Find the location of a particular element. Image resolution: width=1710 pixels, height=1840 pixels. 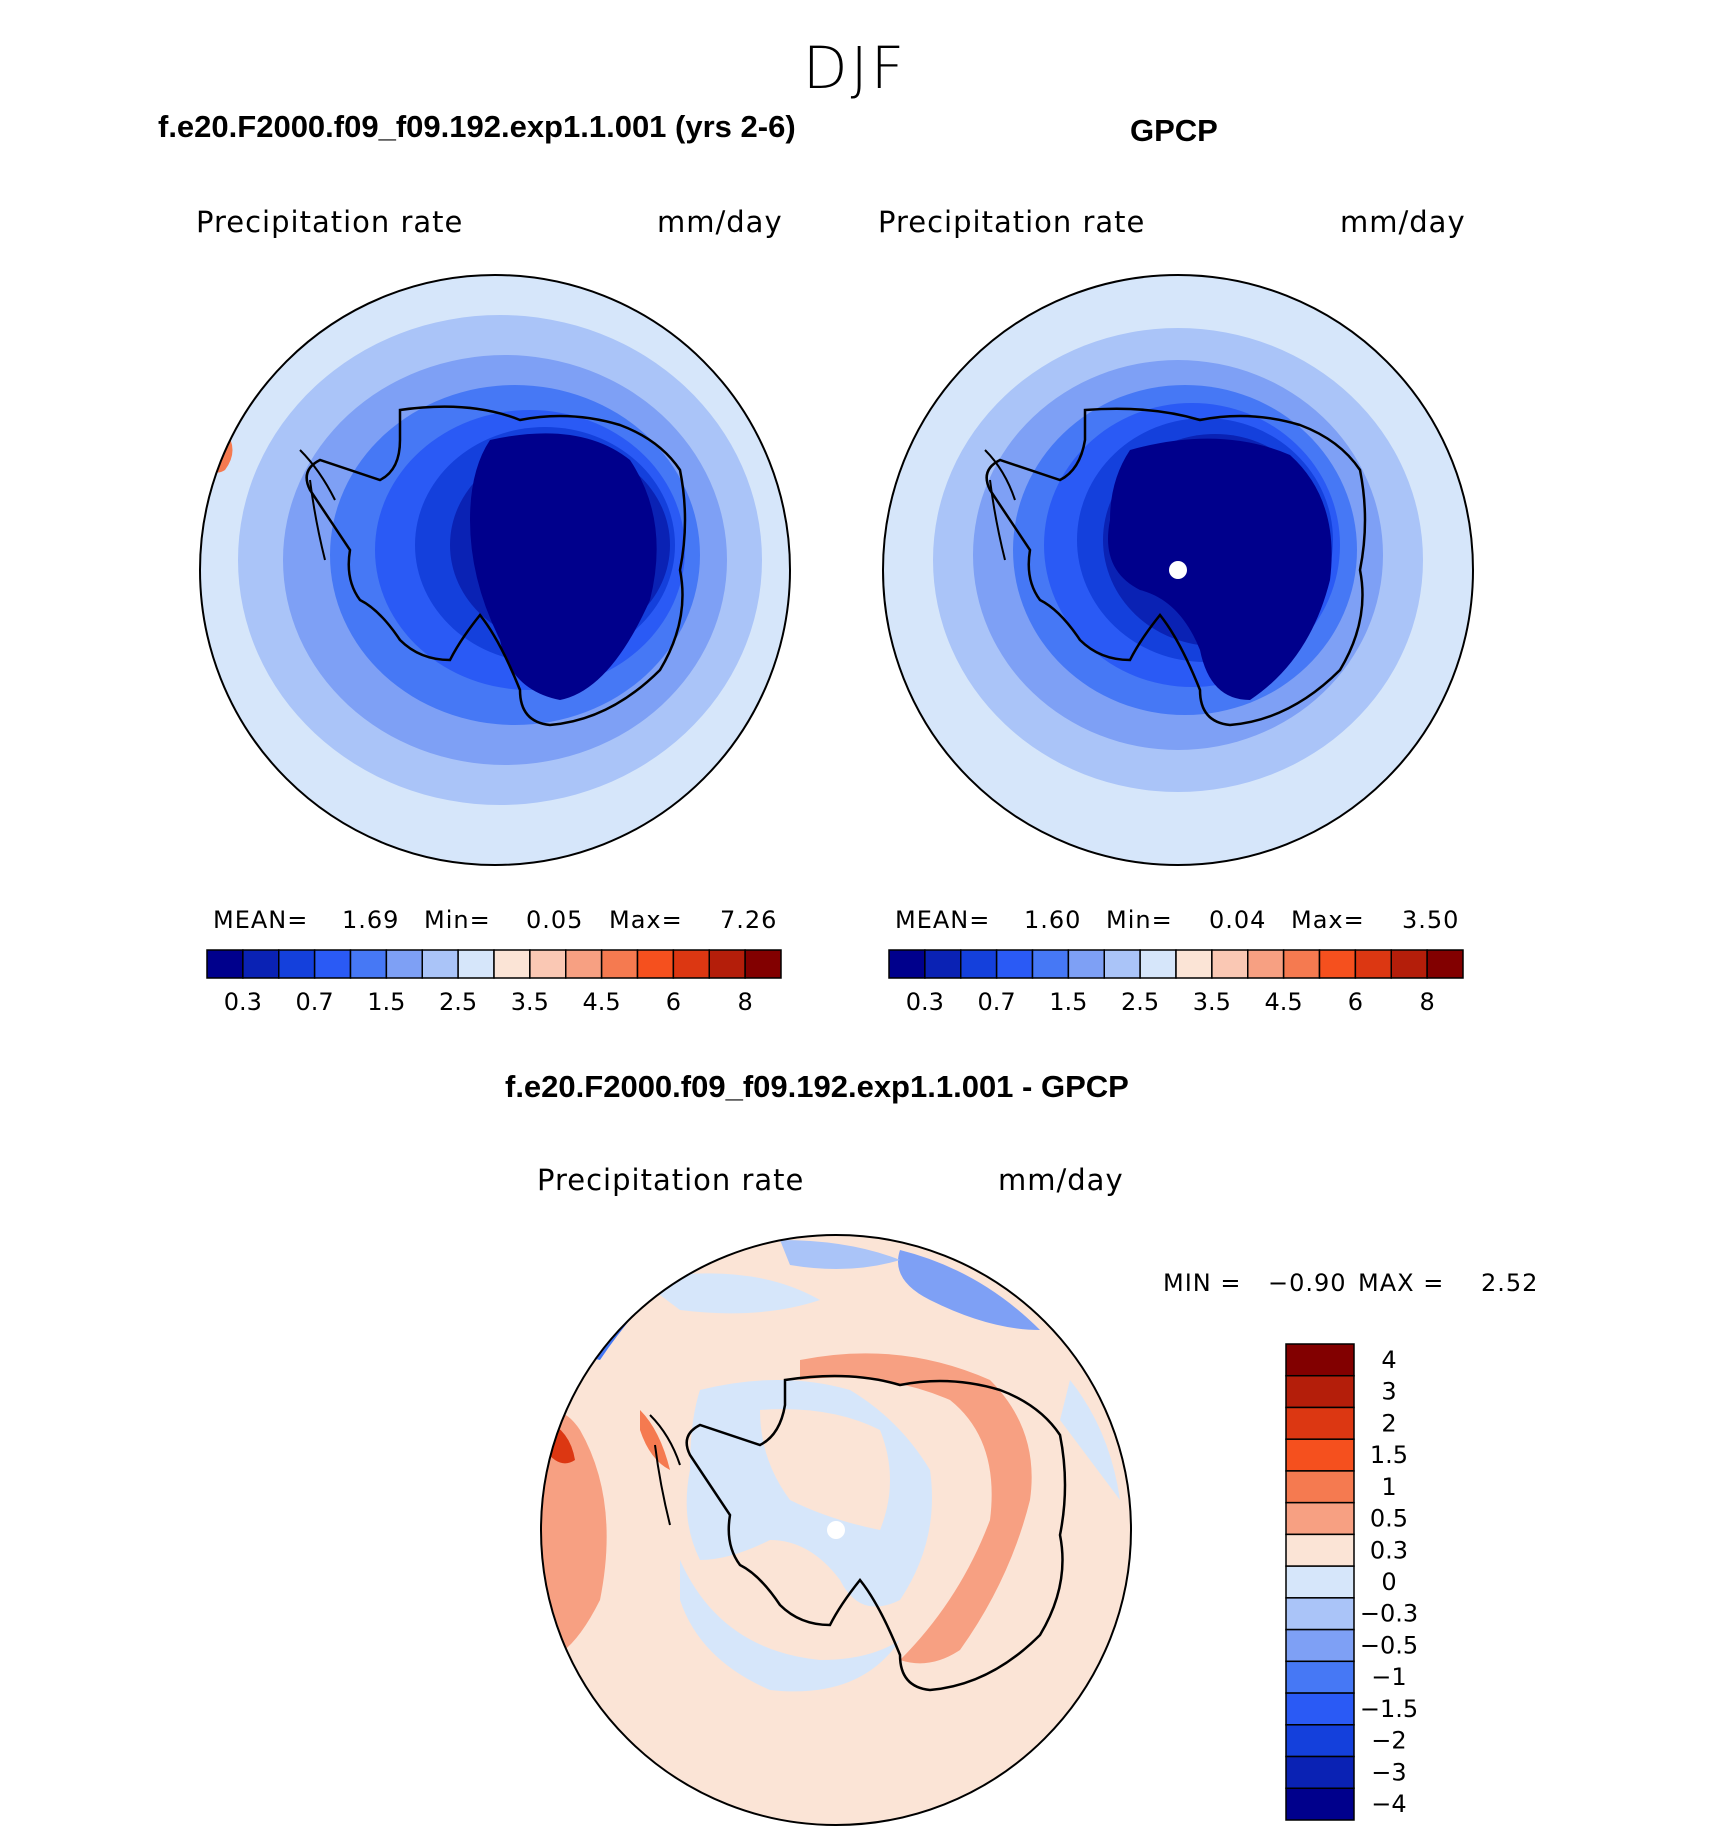

panel3-colorbar-tick-label: 1.5 is located at coordinates (1389, 1455).